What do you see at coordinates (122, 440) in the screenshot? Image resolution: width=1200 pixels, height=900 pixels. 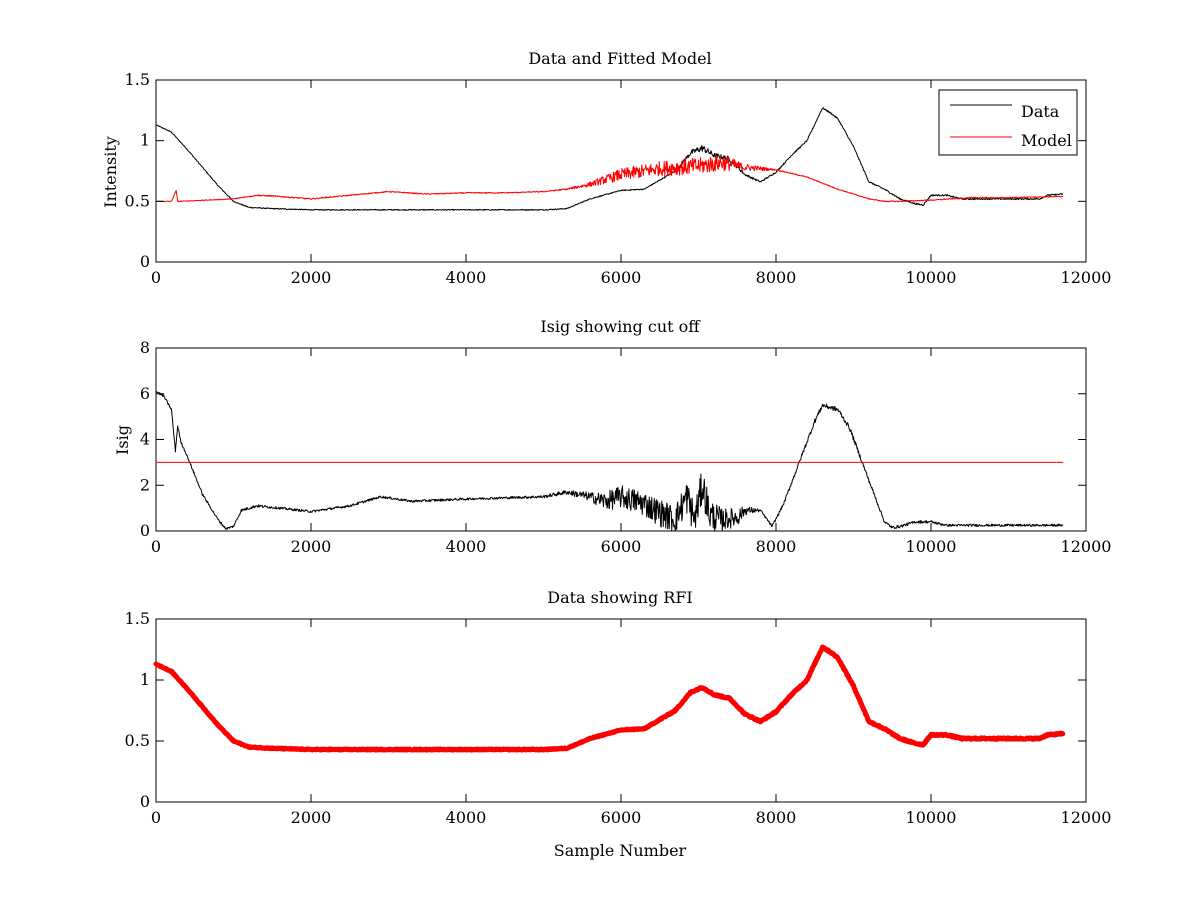 I see `panel-2-ylabel: Isig` at bounding box center [122, 440].